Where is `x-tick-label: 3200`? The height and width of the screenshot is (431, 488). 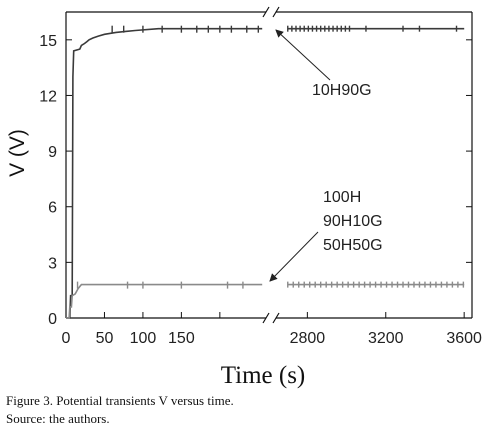 x-tick-label: 3200 is located at coordinates (386, 338).